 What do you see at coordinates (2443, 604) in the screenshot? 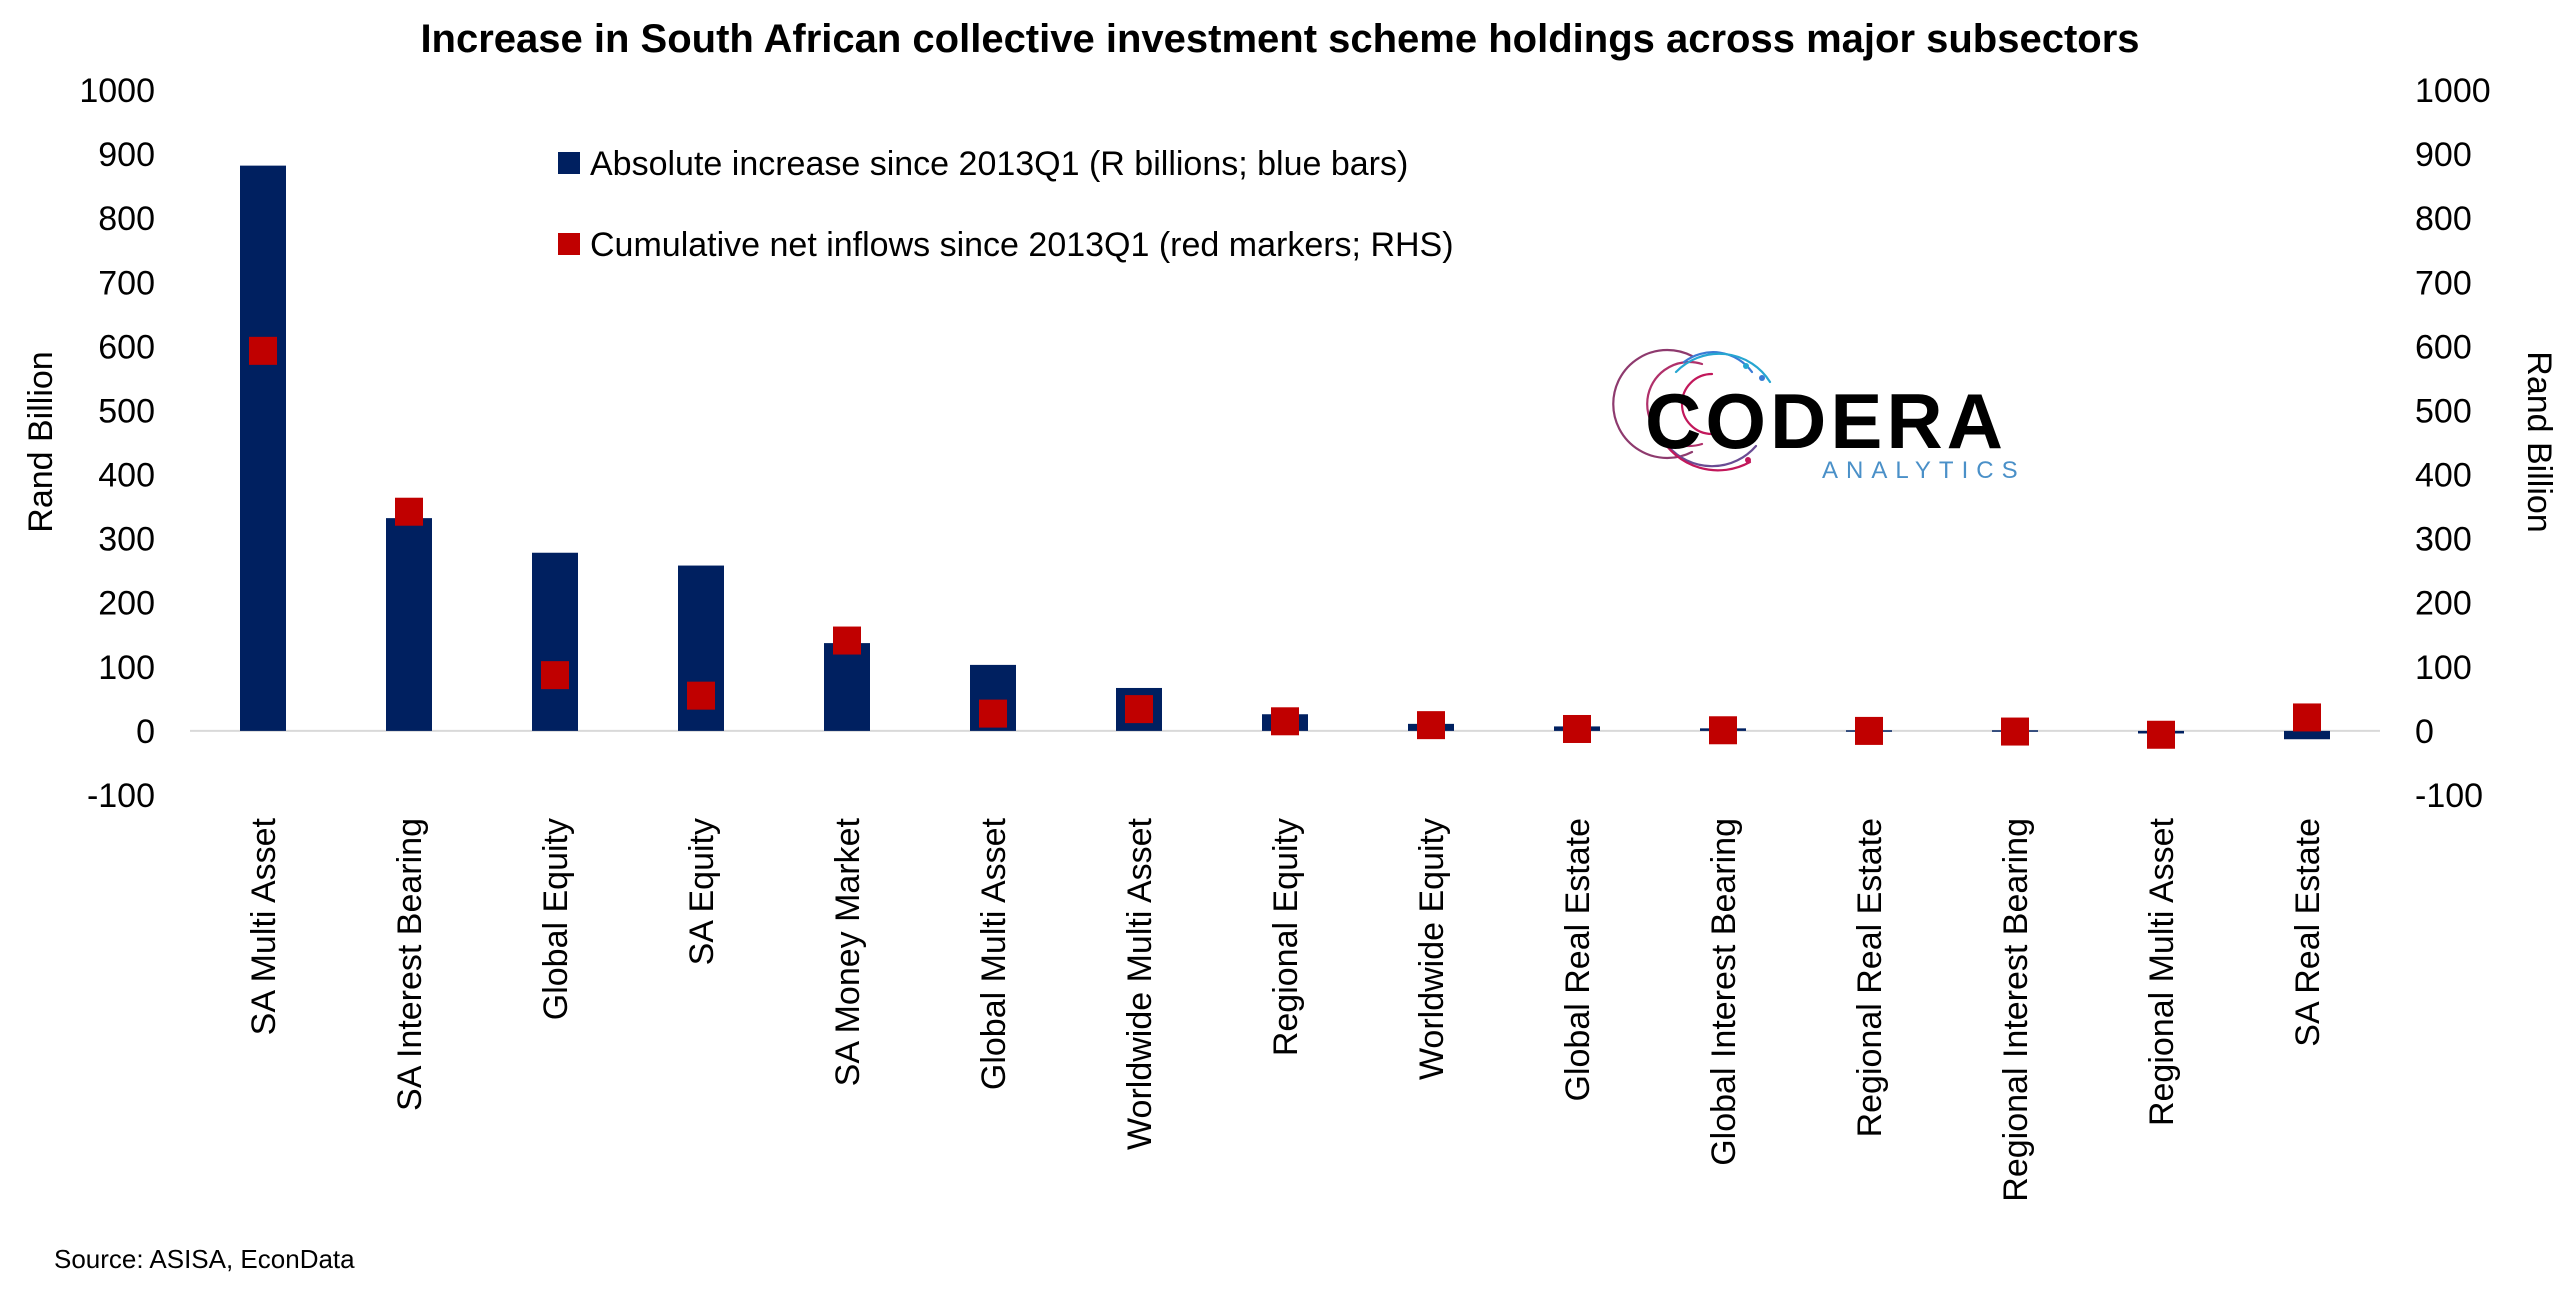
I see `y-tick-right: 200` at bounding box center [2443, 604].